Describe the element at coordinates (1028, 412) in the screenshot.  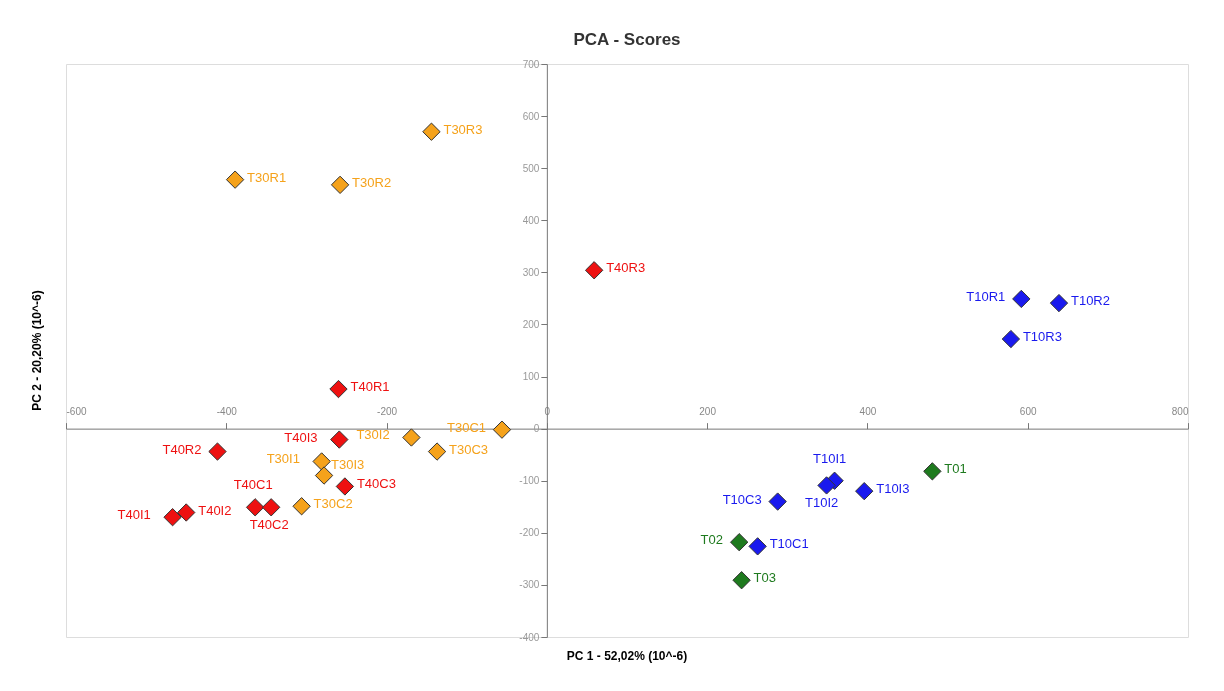
I see `x-tick-label: 600` at that location.